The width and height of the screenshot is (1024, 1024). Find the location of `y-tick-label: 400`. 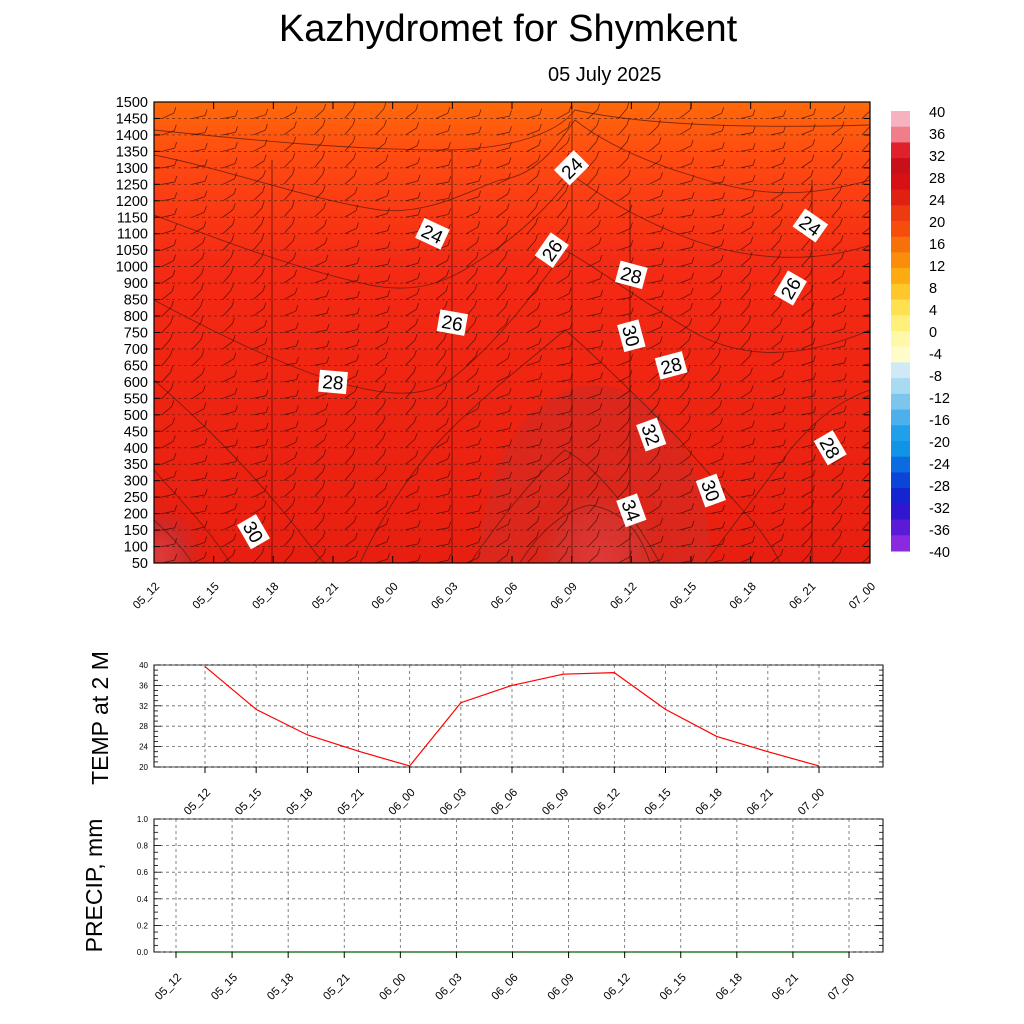

y-tick-label: 400 is located at coordinates (136, 449).